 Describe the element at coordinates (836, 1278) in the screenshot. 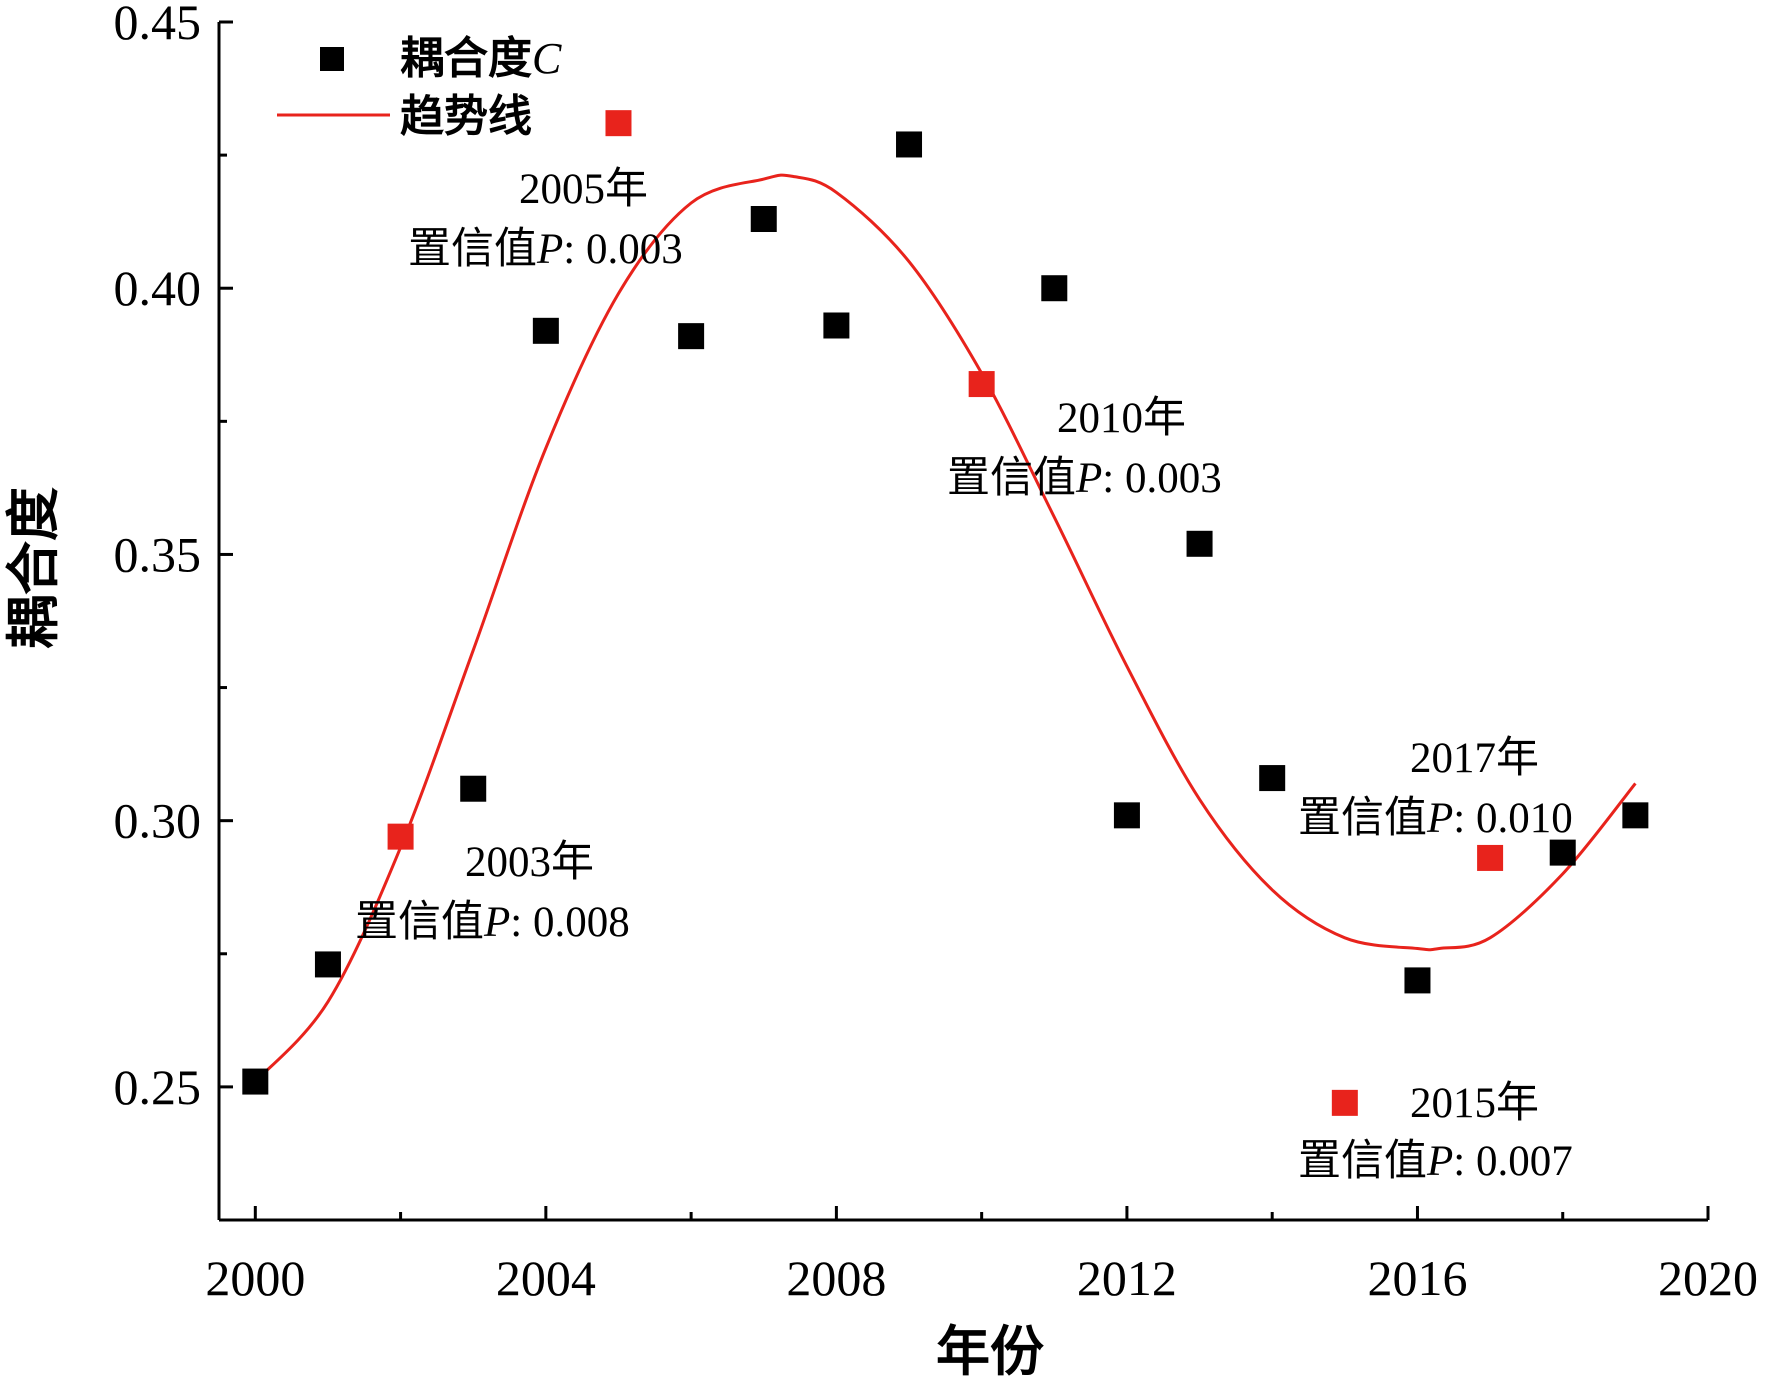

I see `x-tick-label: 2008` at that location.